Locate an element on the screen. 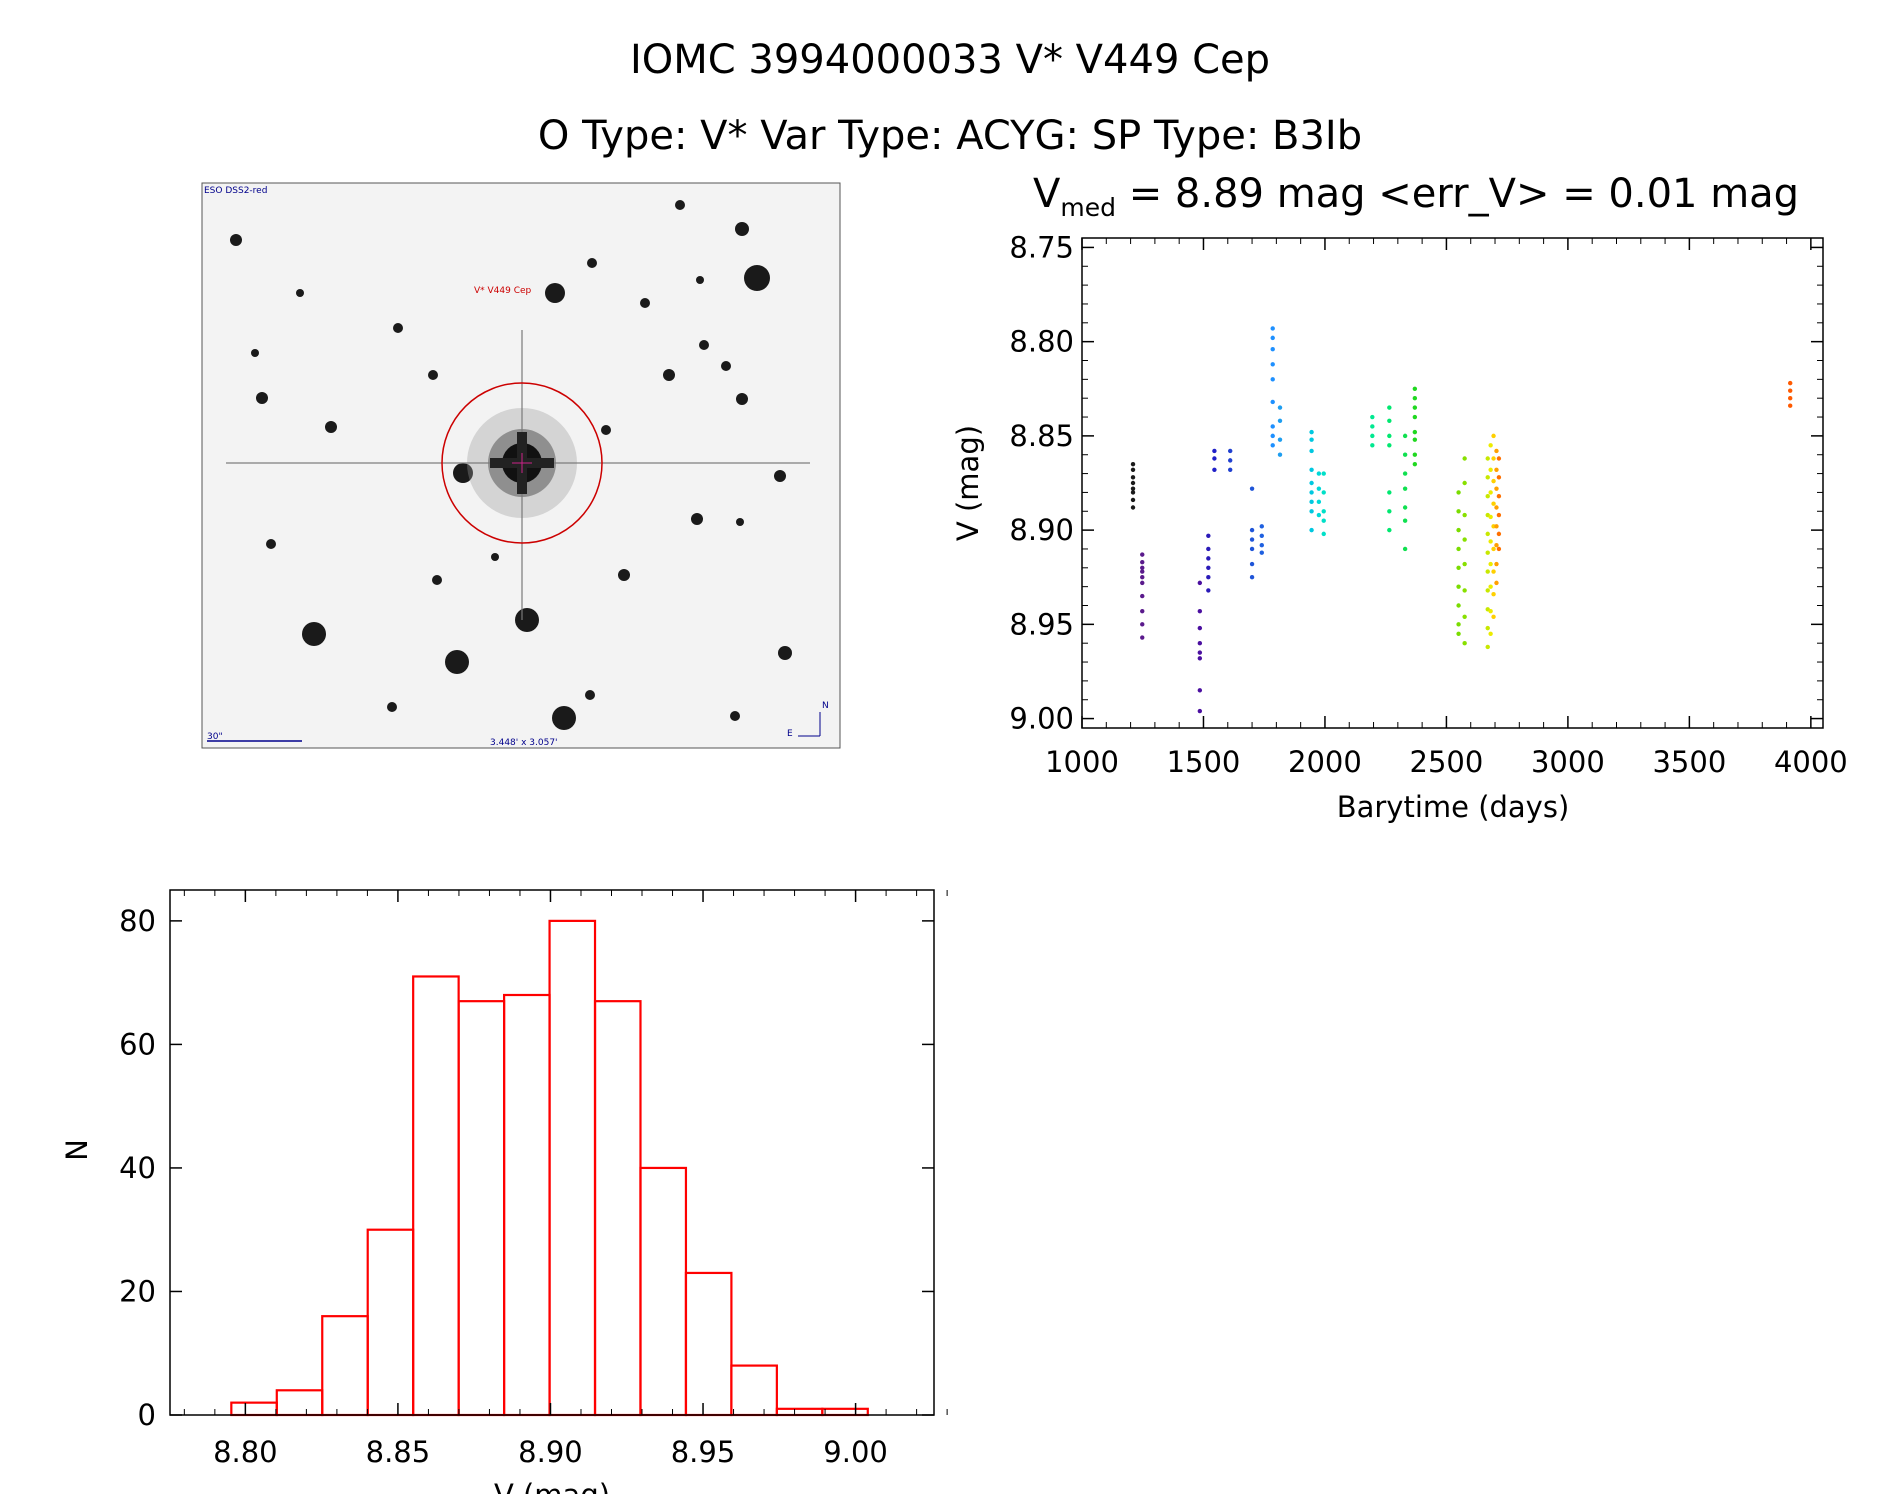 The width and height of the screenshot is (1889, 1494). north-label: N is located at coordinates (825, 706).